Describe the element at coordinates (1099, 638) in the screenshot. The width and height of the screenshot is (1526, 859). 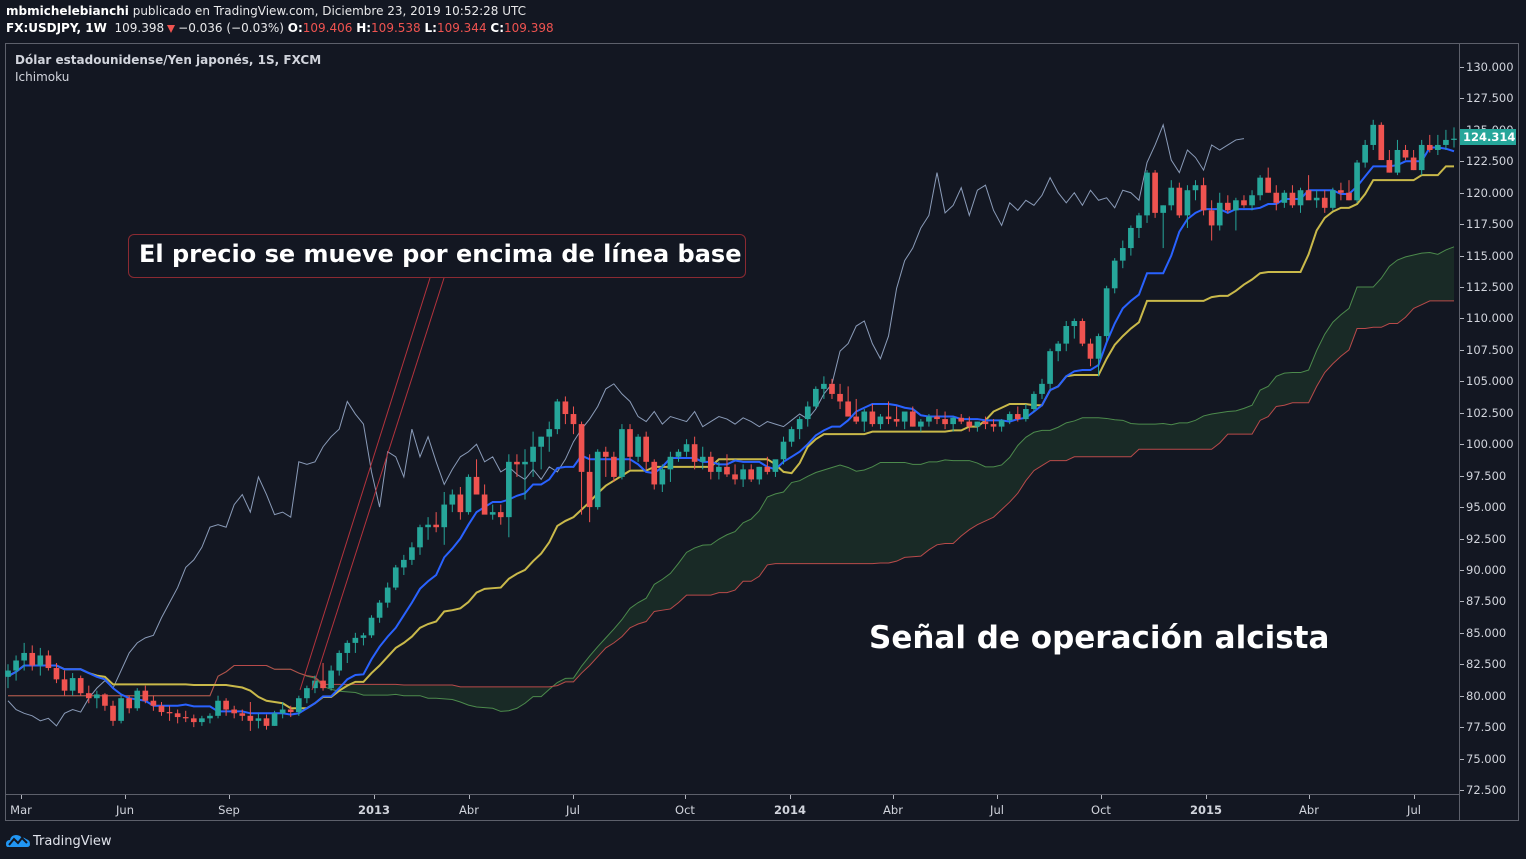
I see `signal-annotation: Señal de operación alcista` at that location.